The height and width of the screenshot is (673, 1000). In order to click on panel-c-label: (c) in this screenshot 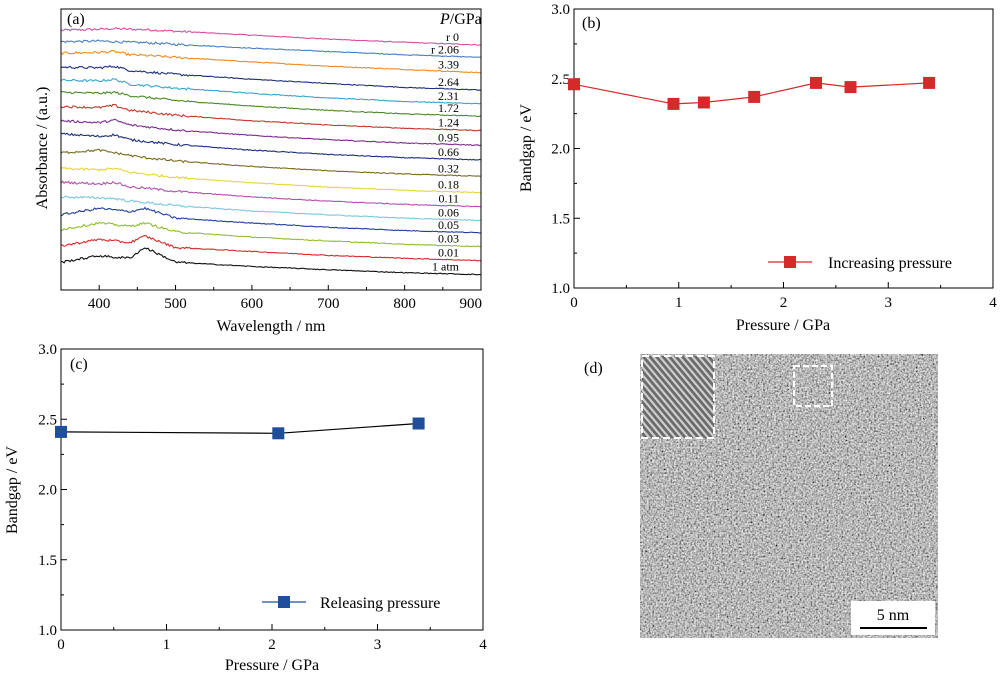, I will do `click(79, 364)`.